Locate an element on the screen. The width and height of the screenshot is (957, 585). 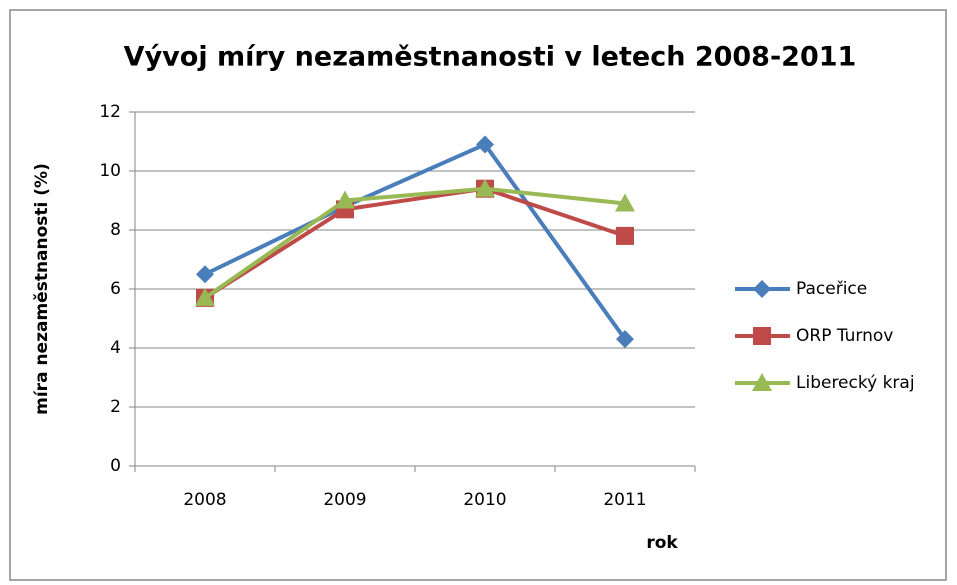
legend-label: ORP Turnov is located at coordinates (844, 336).